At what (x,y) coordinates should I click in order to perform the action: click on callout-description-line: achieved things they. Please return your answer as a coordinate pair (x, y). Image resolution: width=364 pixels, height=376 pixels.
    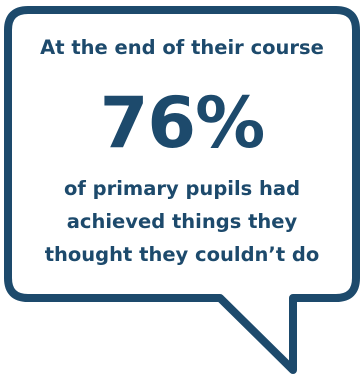
    Looking at the image, I should click on (182, 221).